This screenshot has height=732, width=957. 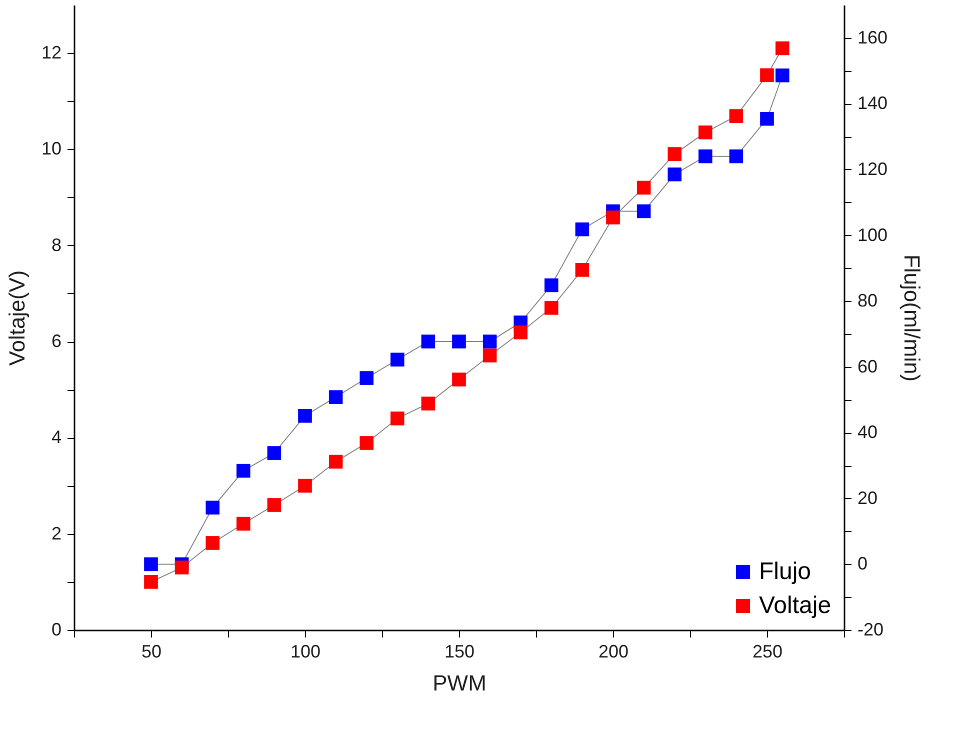 I want to click on x-tick-label: 100, so click(x=305, y=652).